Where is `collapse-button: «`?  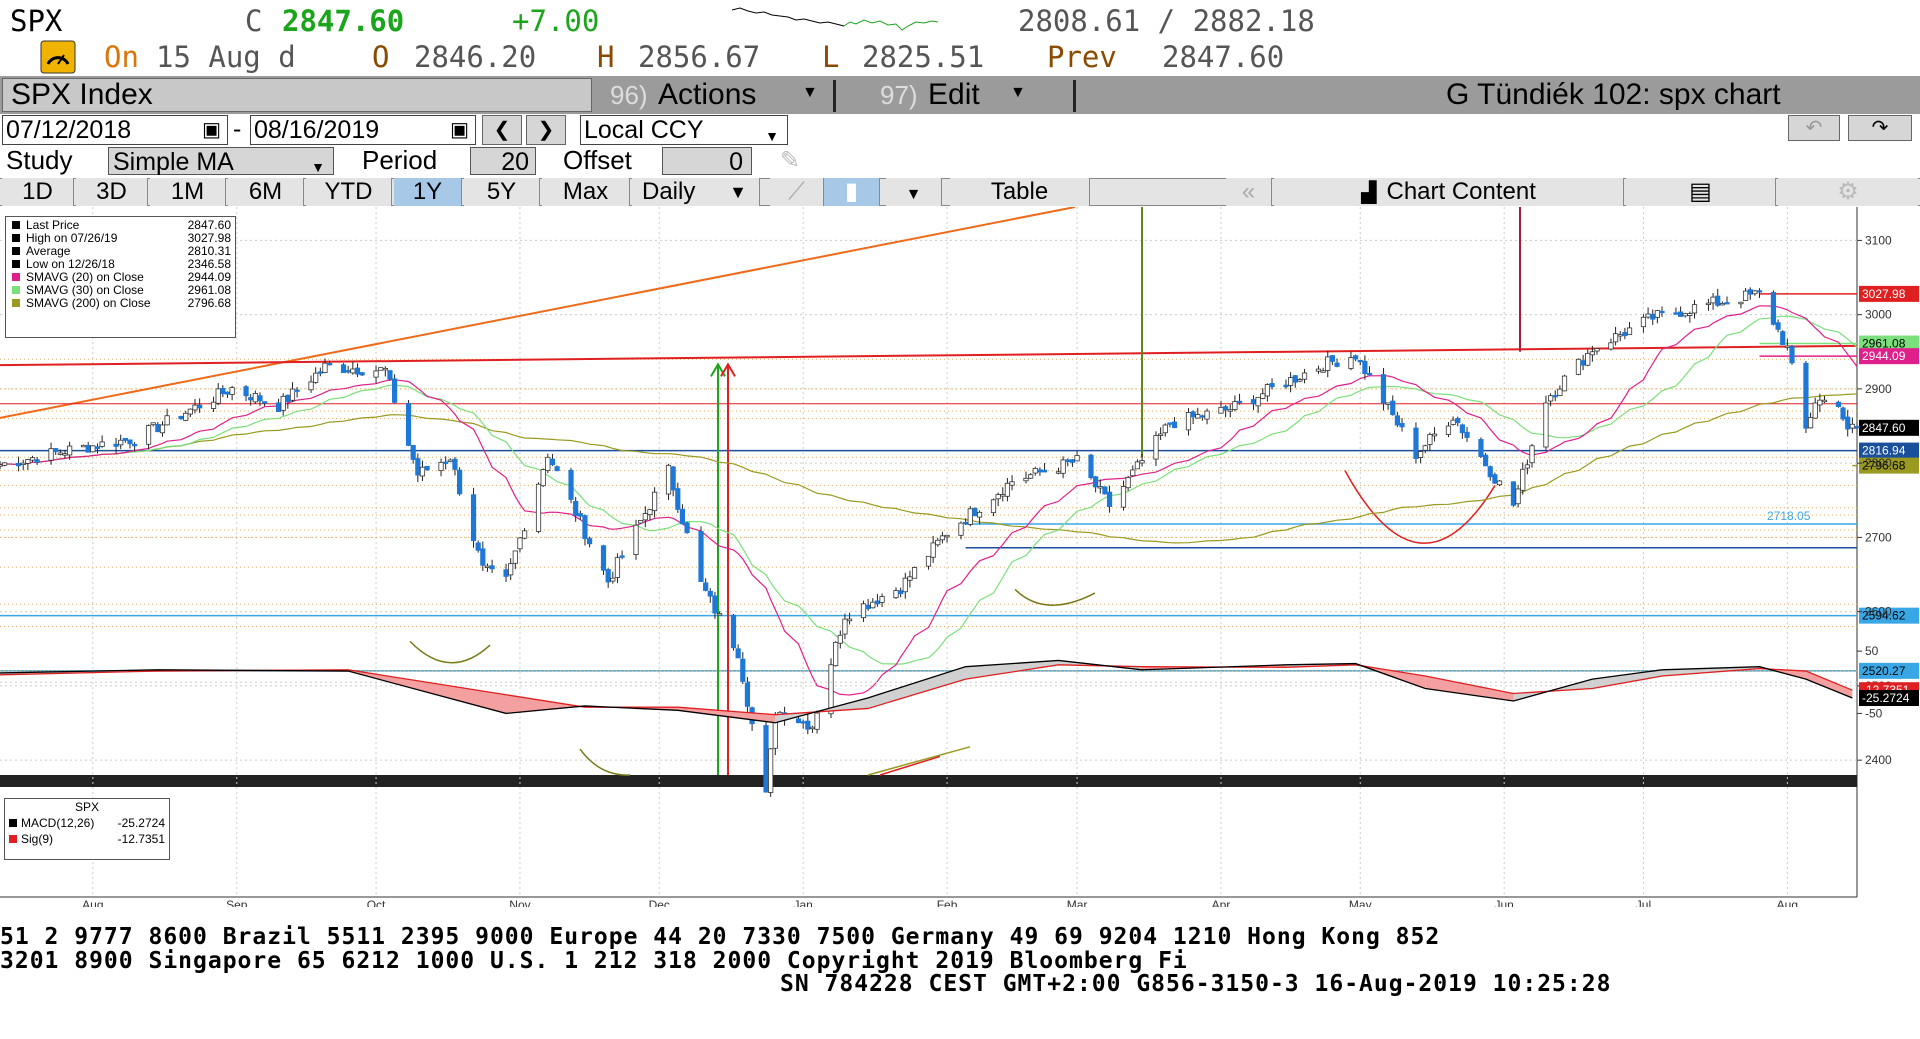 collapse-button: « is located at coordinates (1249, 192).